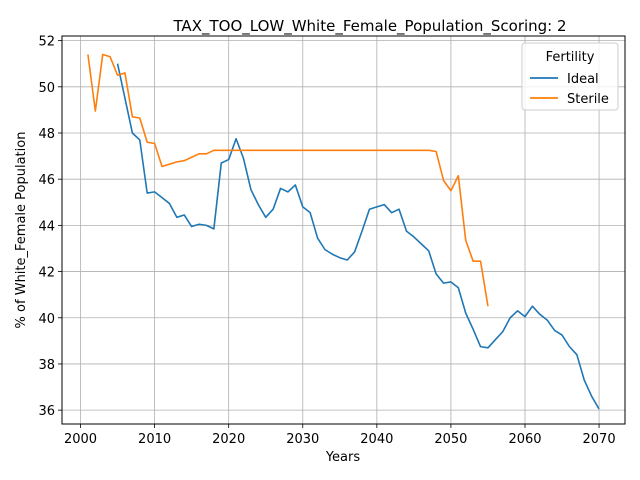 This screenshot has width=640, height=480. Describe the element at coordinates (228, 439) in the screenshot. I see `x-tick-label: 2020` at that location.